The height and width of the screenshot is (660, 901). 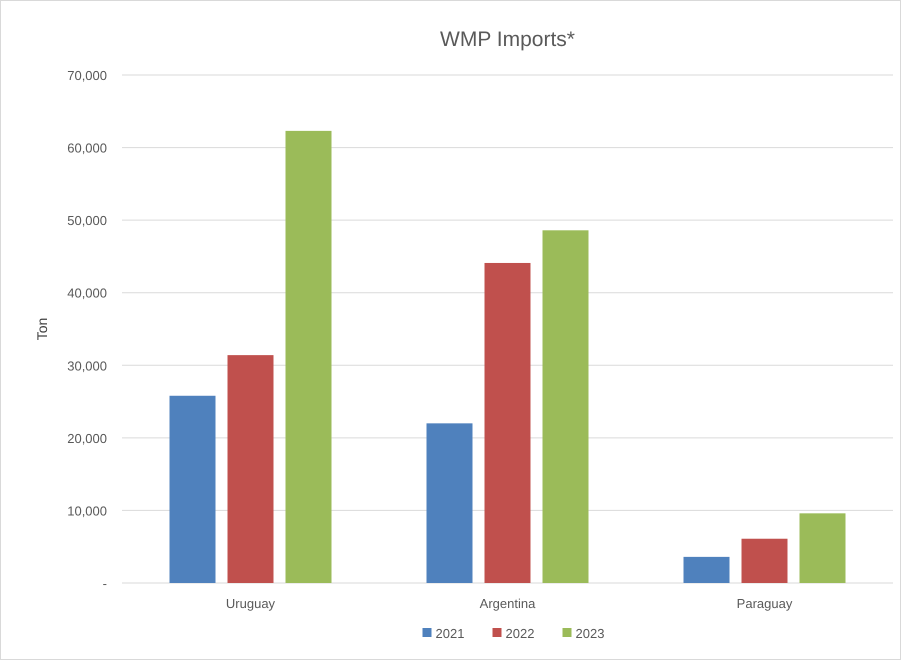 What do you see at coordinates (87, 366) in the screenshot?
I see `y-tick-label: 30,000` at bounding box center [87, 366].